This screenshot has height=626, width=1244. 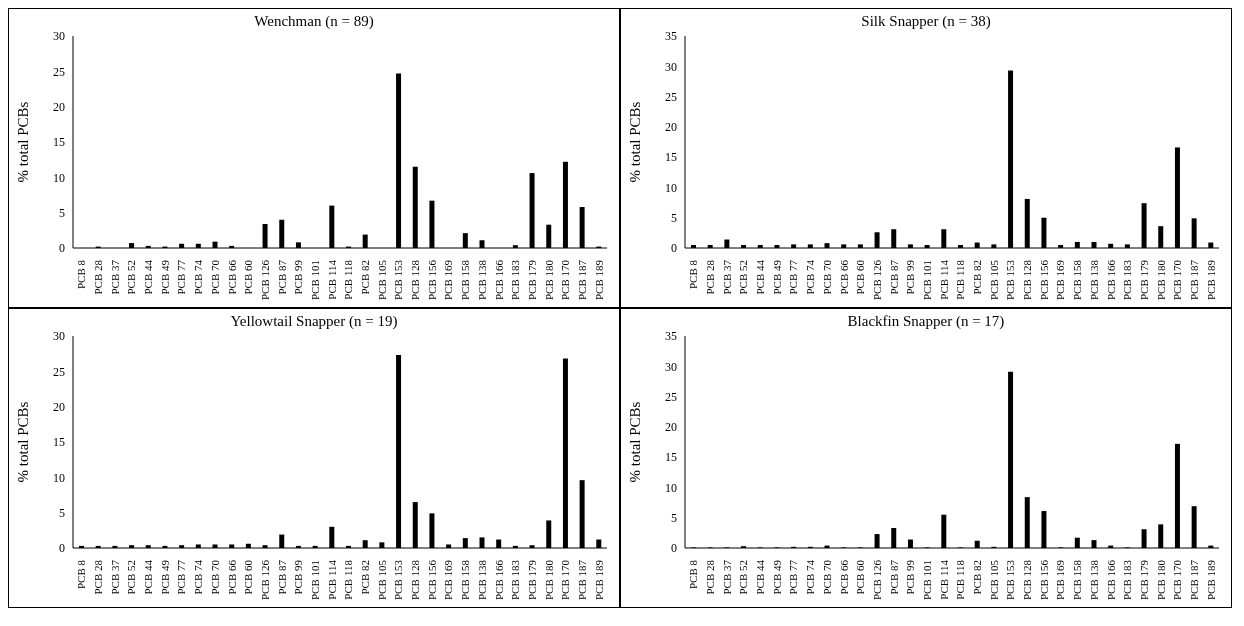 I want to click on y-tick-label: 35, so click(x=671, y=336).